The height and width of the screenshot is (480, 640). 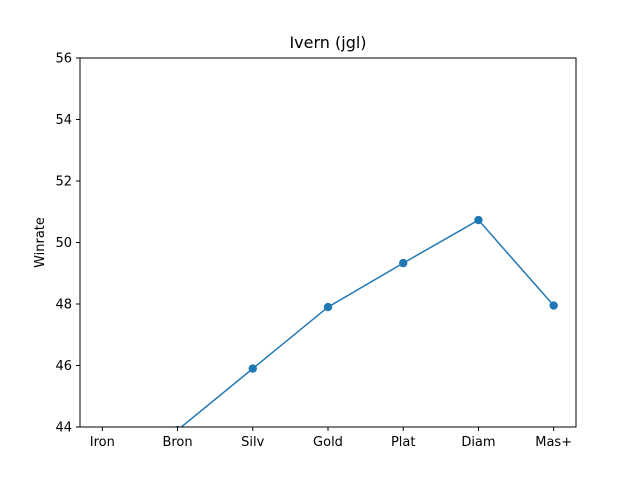 What do you see at coordinates (252, 442) in the screenshot?
I see `x-tick-label: Silv` at bounding box center [252, 442].